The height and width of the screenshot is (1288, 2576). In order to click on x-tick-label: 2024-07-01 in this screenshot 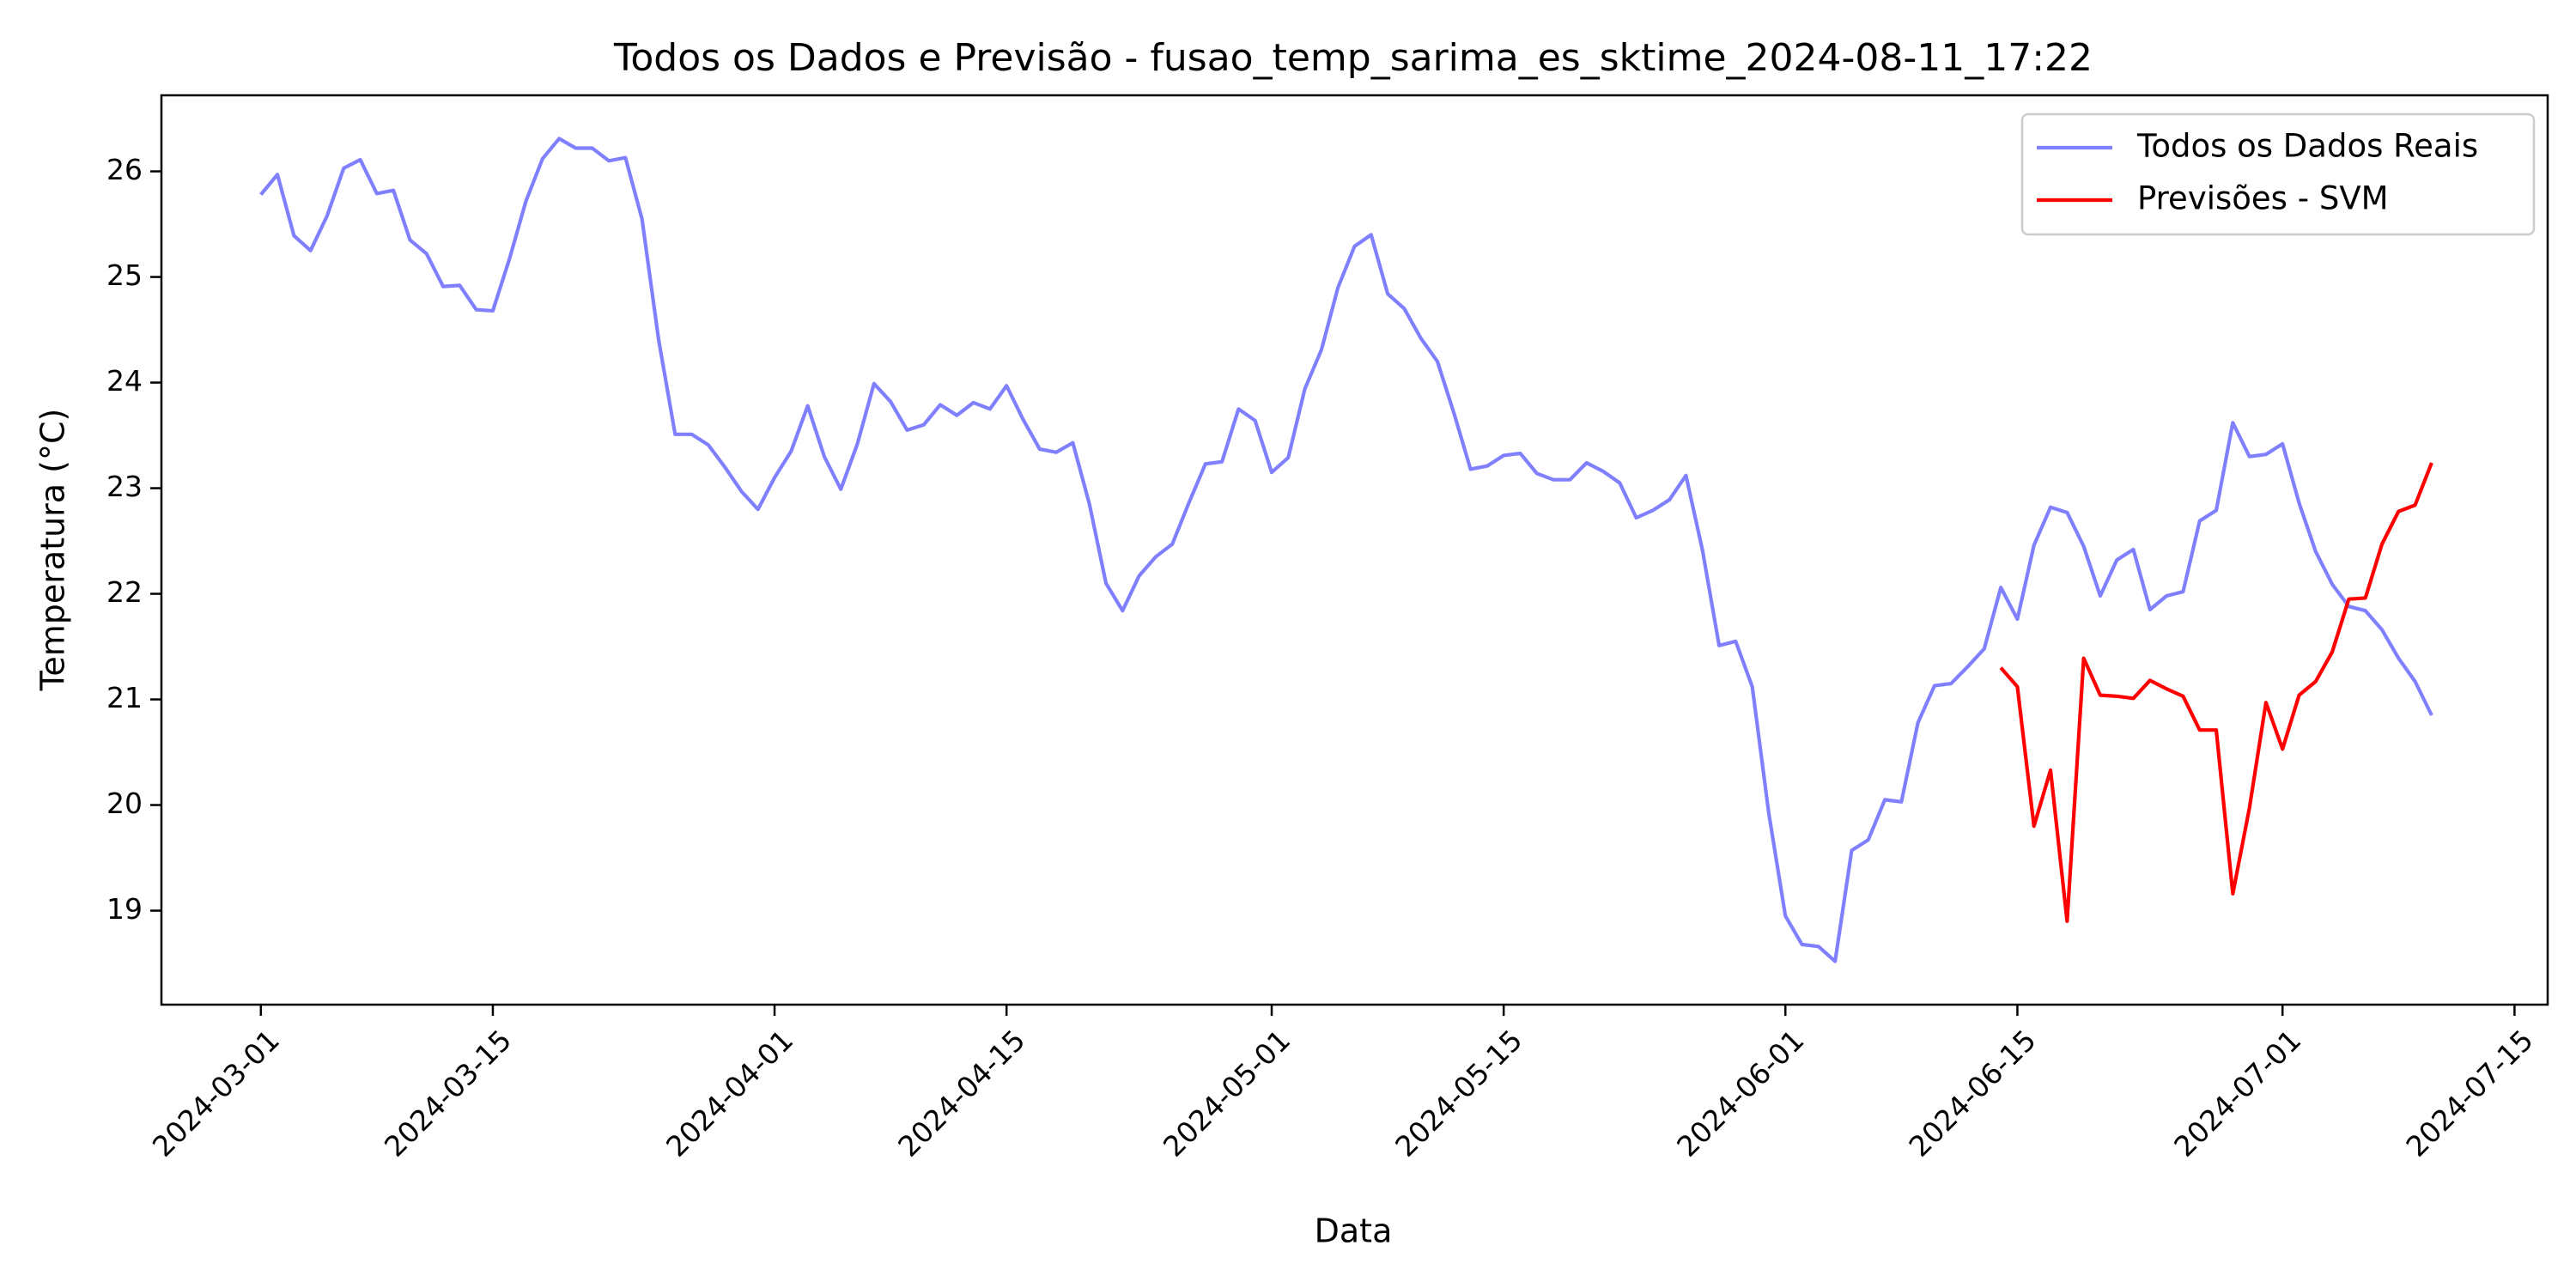, I will do `click(2237, 1093)`.